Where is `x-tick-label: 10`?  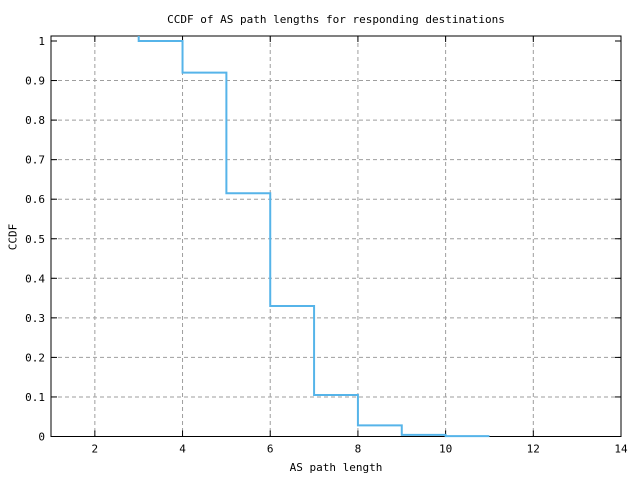 x-tick-label: 10 is located at coordinates (445, 449).